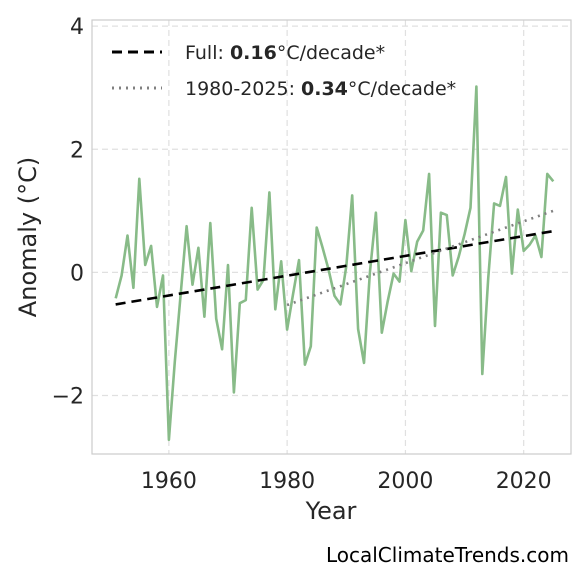 This screenshot has width=585, height=579. I want to click on legend-recent-prefix: 1980-2025:, so click(243, 89).